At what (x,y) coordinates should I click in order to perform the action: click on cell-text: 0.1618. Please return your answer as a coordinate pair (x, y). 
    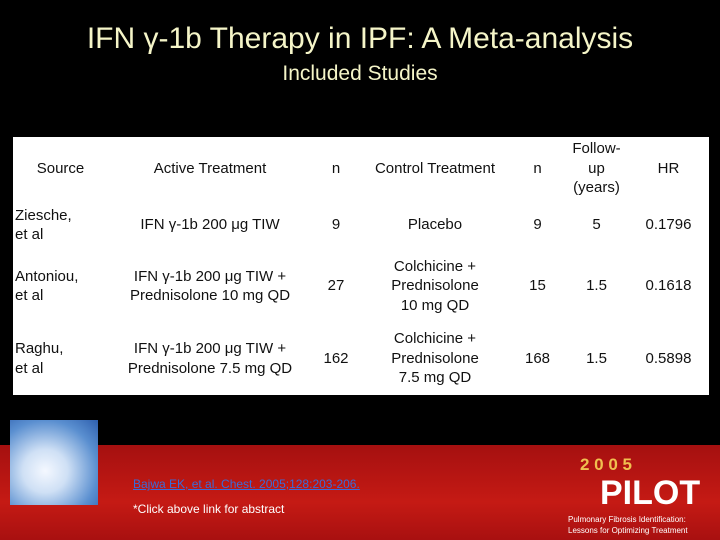
    Looking at the image, I should click on (668, 286).